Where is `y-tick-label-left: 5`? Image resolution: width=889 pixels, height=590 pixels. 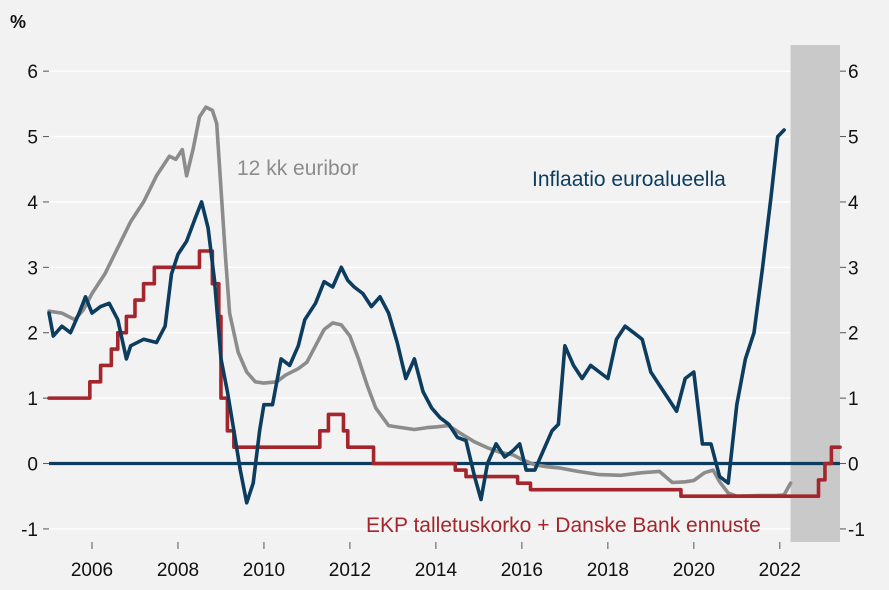 y-tick-label-left: 5 is located at coordinates (32, 138).